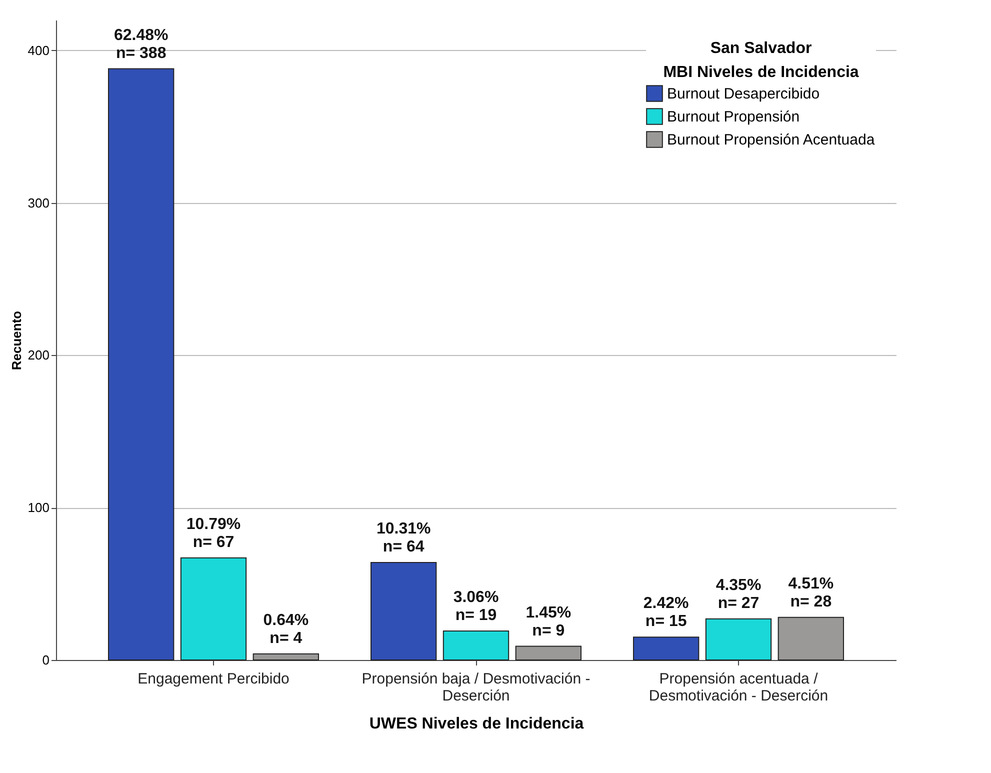  I want to click on legend-label: Burnout Desapercibido, so click(743, 94).